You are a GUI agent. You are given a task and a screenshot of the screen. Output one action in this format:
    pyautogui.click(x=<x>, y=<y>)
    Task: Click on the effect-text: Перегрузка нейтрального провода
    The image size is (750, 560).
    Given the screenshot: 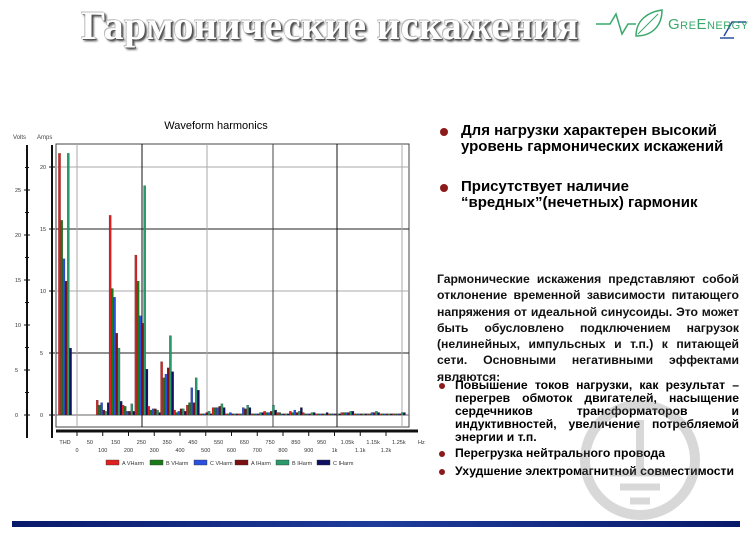 What is the action you would take?
    pyautogui.click(x=560, y=453)
    